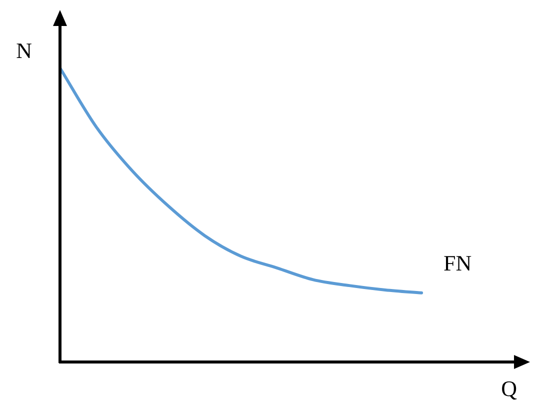 This screenshot has height=405, width=536. What do you see at coordinates (458, 263) in the screenshot?
I see `annotation: FN` at bounding box center [458, 263].